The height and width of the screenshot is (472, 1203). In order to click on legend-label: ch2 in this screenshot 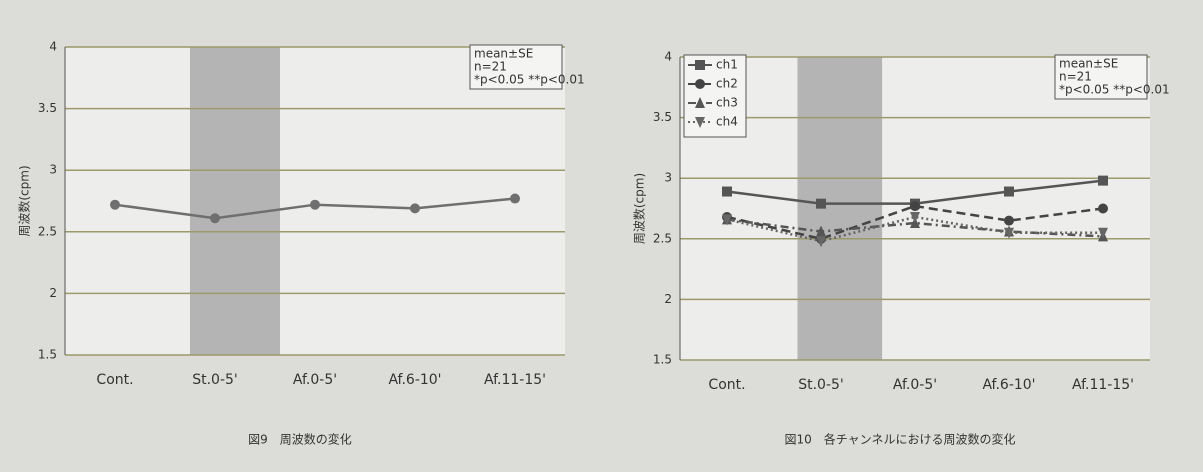, I will do `click(727, 84)`.